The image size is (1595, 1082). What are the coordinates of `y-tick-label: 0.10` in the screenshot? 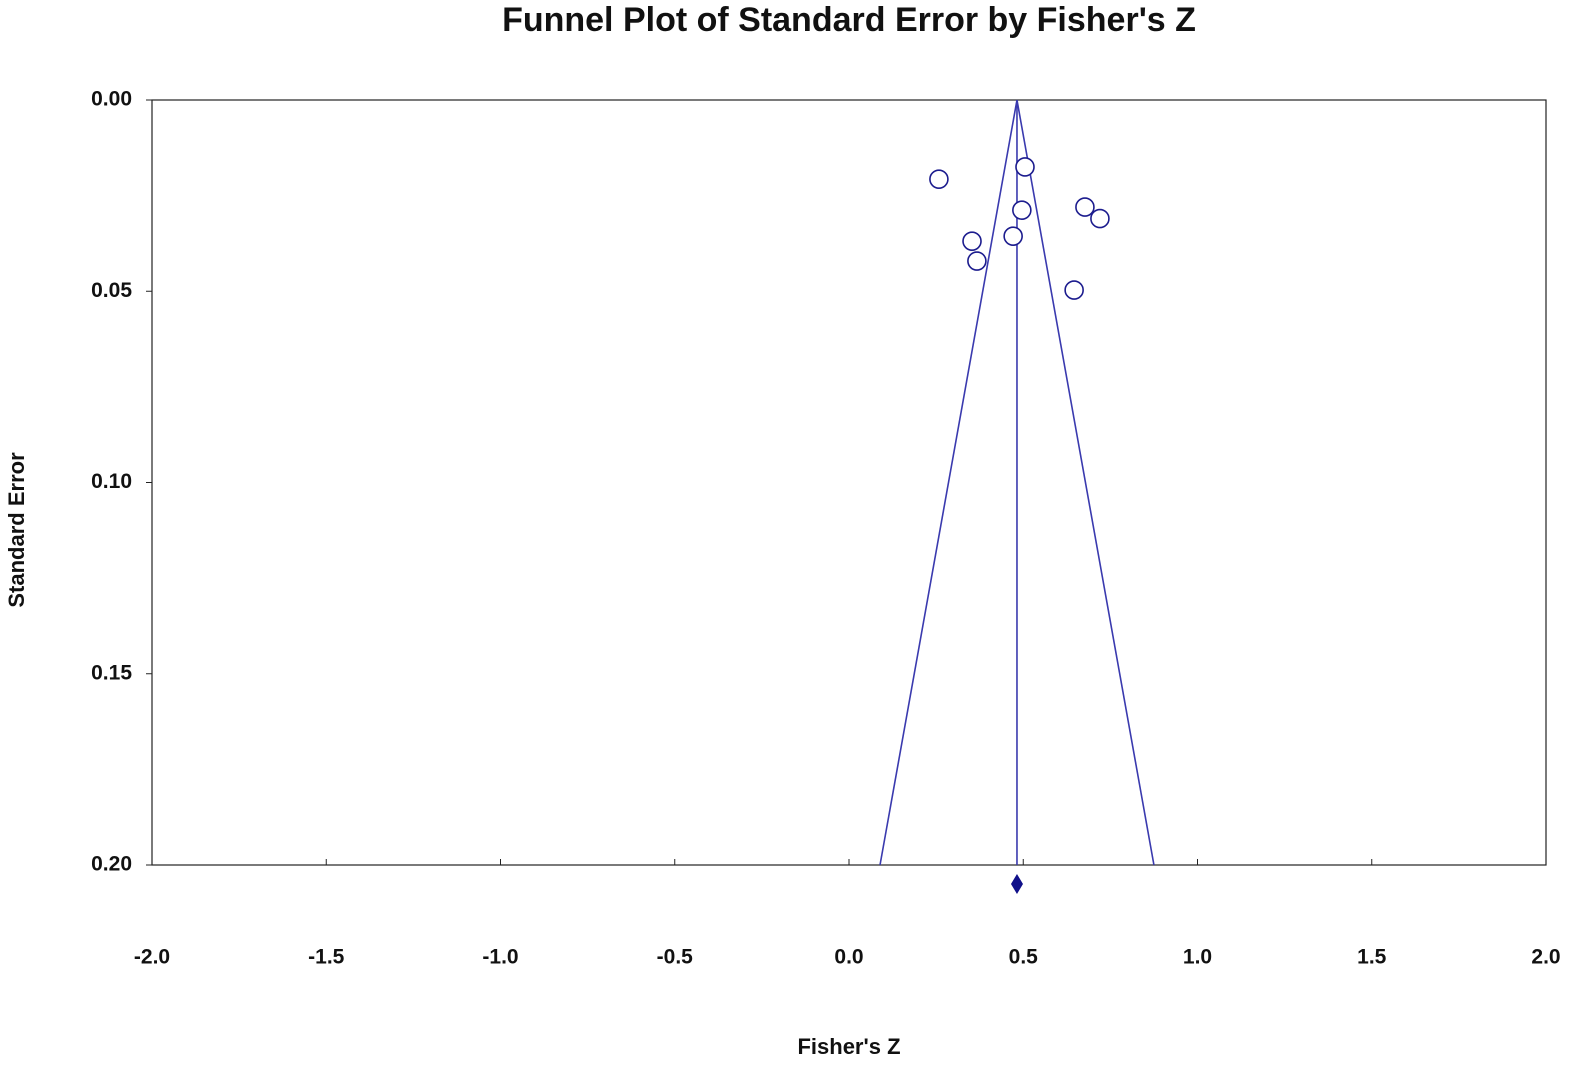 It's located at (111, 481).